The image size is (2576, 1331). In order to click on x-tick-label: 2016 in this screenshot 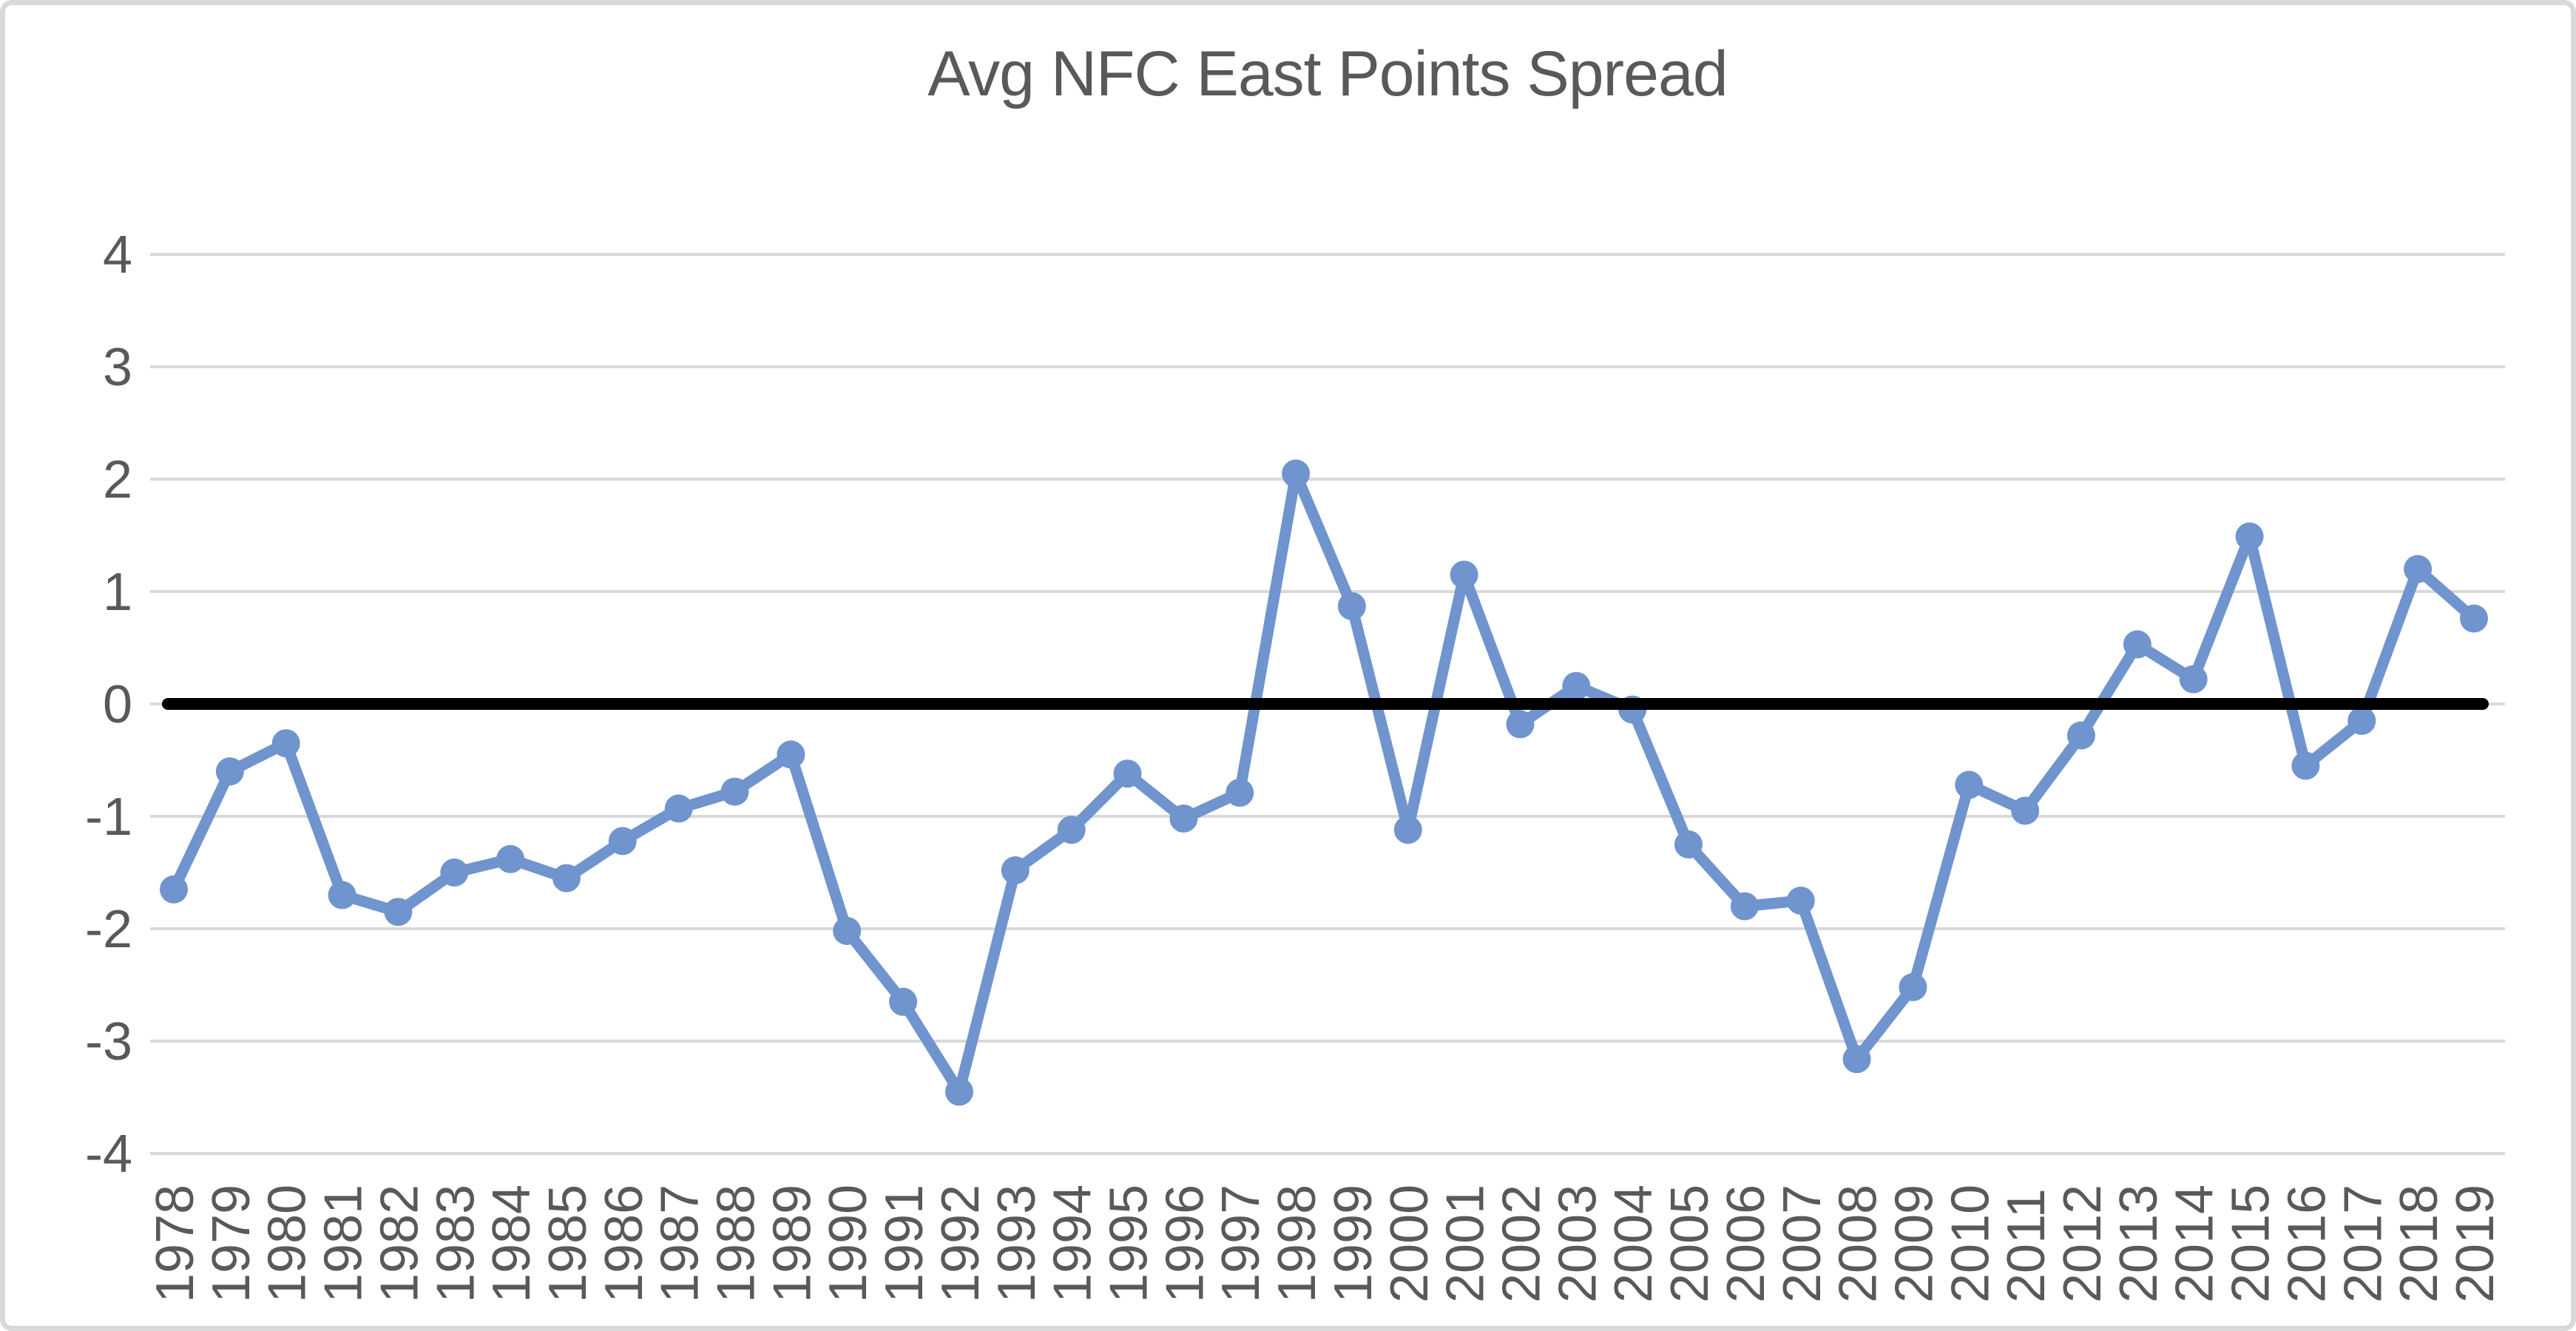, I will do `click(2306, 1244)`.